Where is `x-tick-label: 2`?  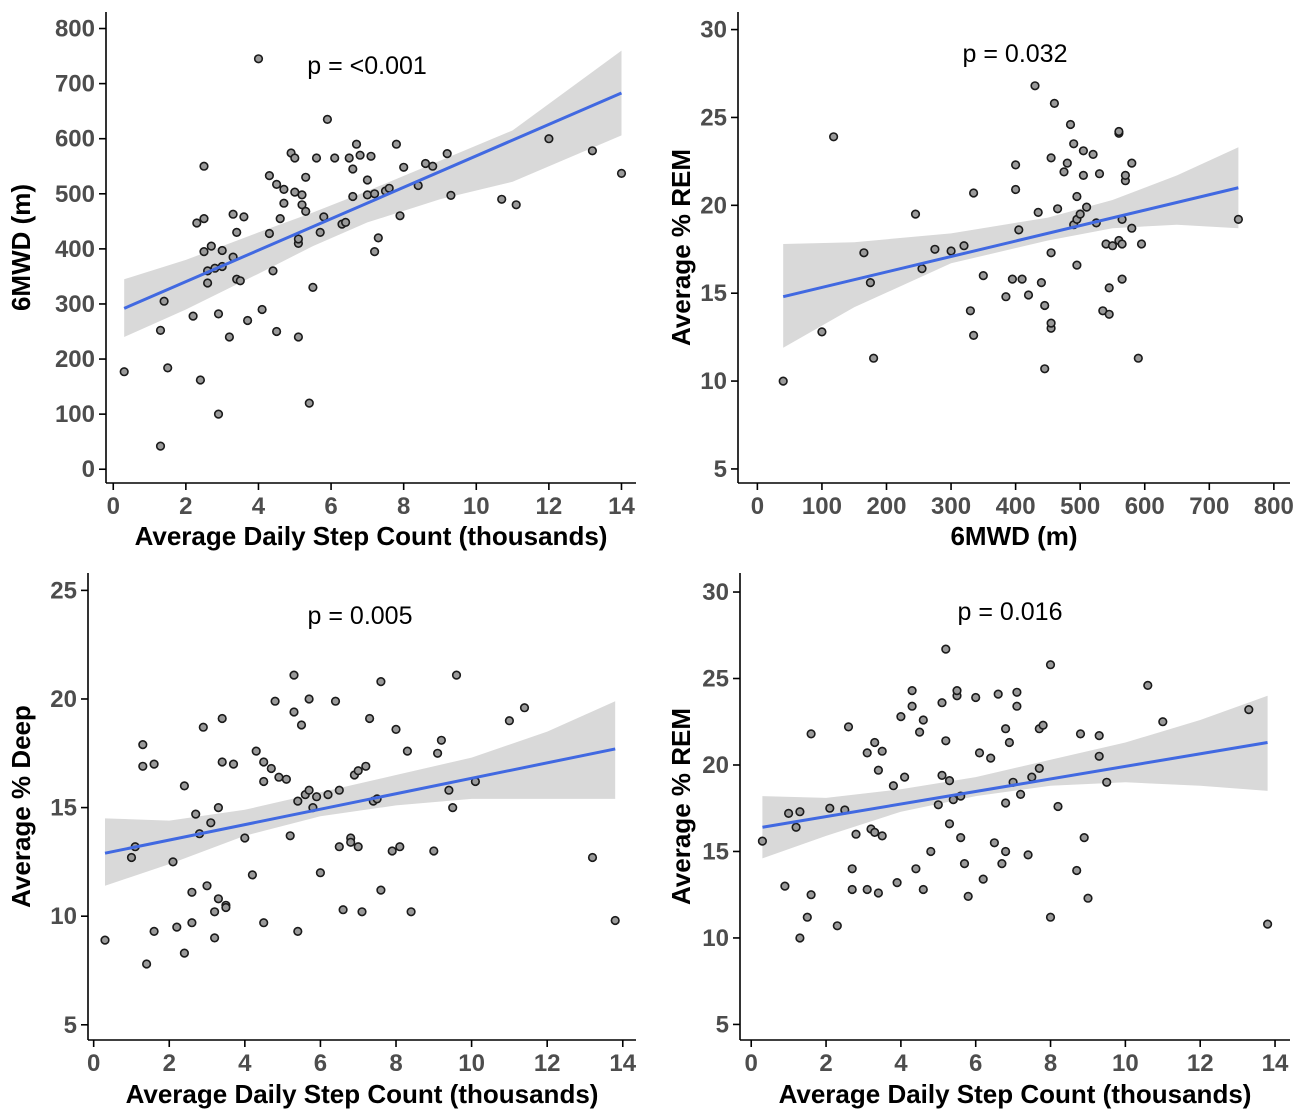
x-tick-label: 2 is located at coordinates (825, 1063).